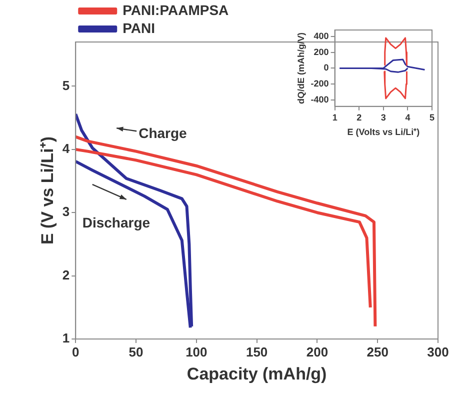 This screenshot has height=411, width=462. Describe the element at coordinates (377, 352) in the screenshot. I see `x-tick-label: 250` at that location.